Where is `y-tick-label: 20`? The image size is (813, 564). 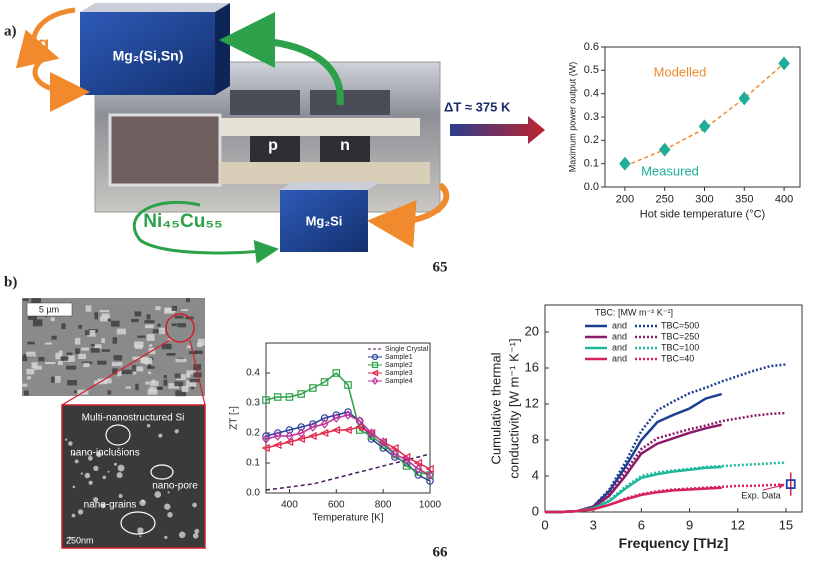
y-tick-label: 20 is located at coordinates (532, 330).